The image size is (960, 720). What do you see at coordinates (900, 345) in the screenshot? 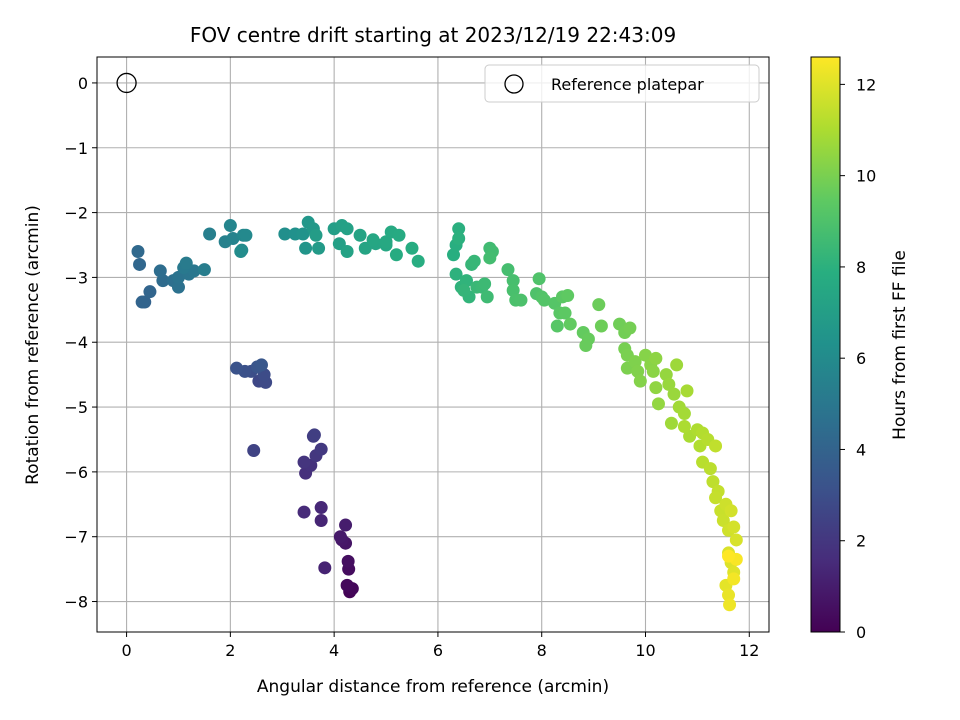
I see `colorbar-label: Hours from first FF file` at bounding box center [900, 345].